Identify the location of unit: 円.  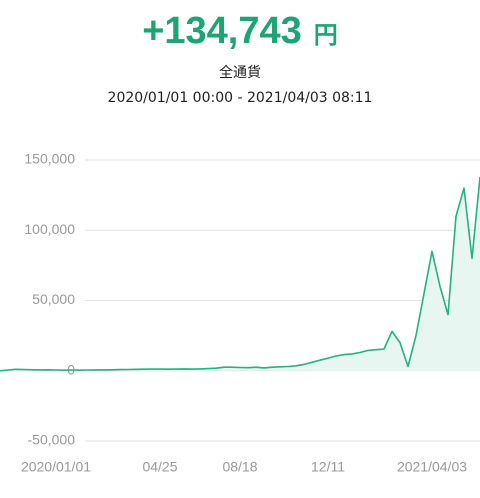
(325, 35).